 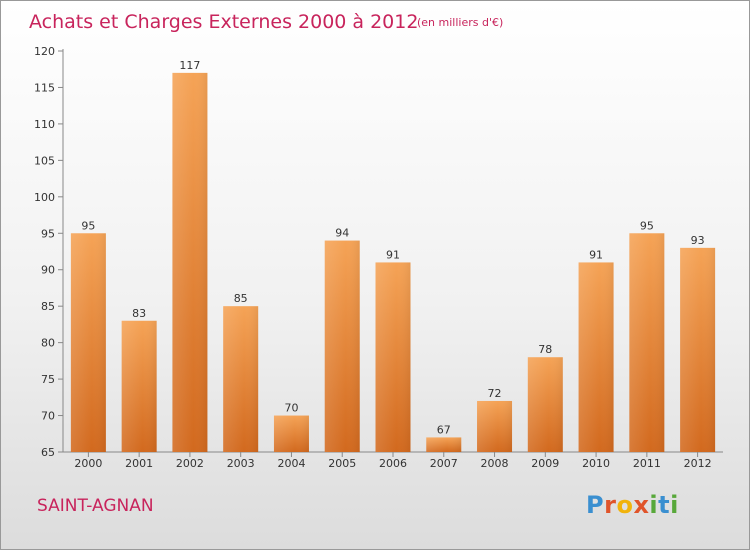 I want to click on x-tick-label: 2012, so click(x=698, y=463).